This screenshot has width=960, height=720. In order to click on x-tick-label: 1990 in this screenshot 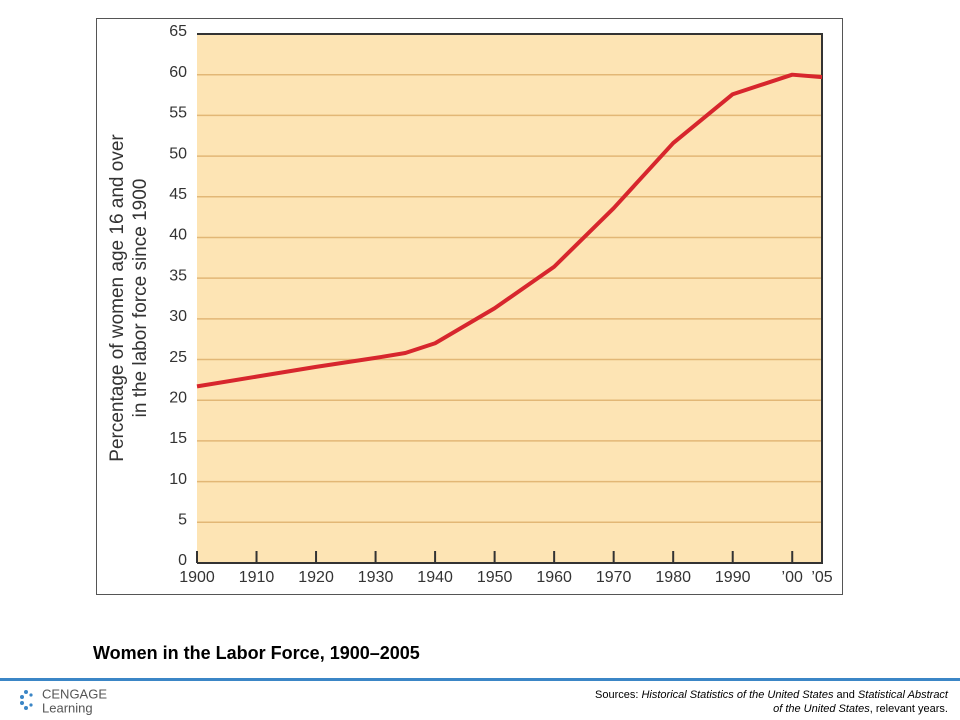, I will do `click(733, 577)`.